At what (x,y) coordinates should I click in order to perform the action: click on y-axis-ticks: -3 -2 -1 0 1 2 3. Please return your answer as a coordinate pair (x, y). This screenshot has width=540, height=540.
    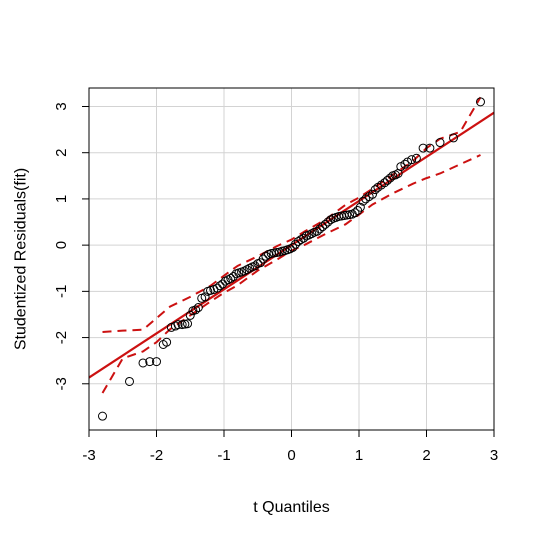
    Looking at the image, I should click on (71, 246).